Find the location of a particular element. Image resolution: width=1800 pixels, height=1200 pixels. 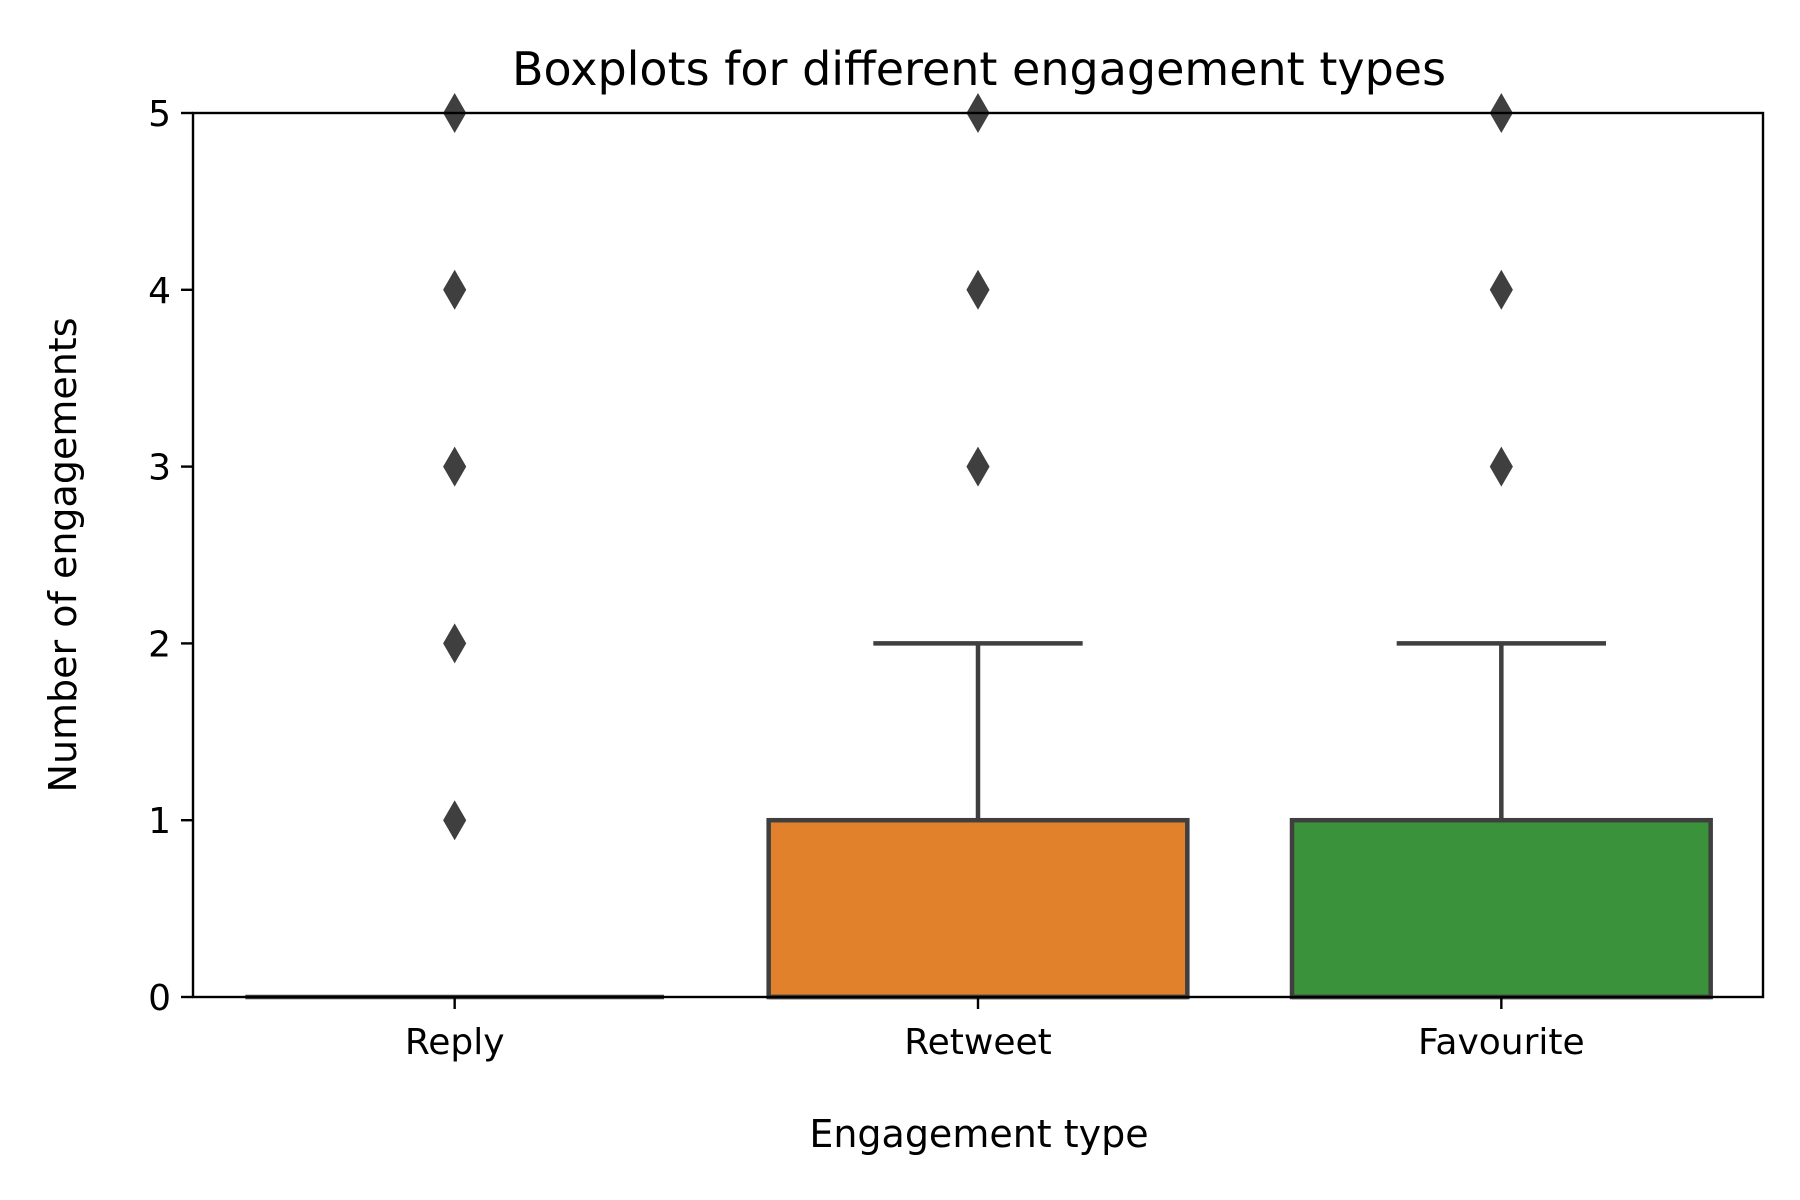

y-tick-label: 0 is located at coordinates (159, 998).